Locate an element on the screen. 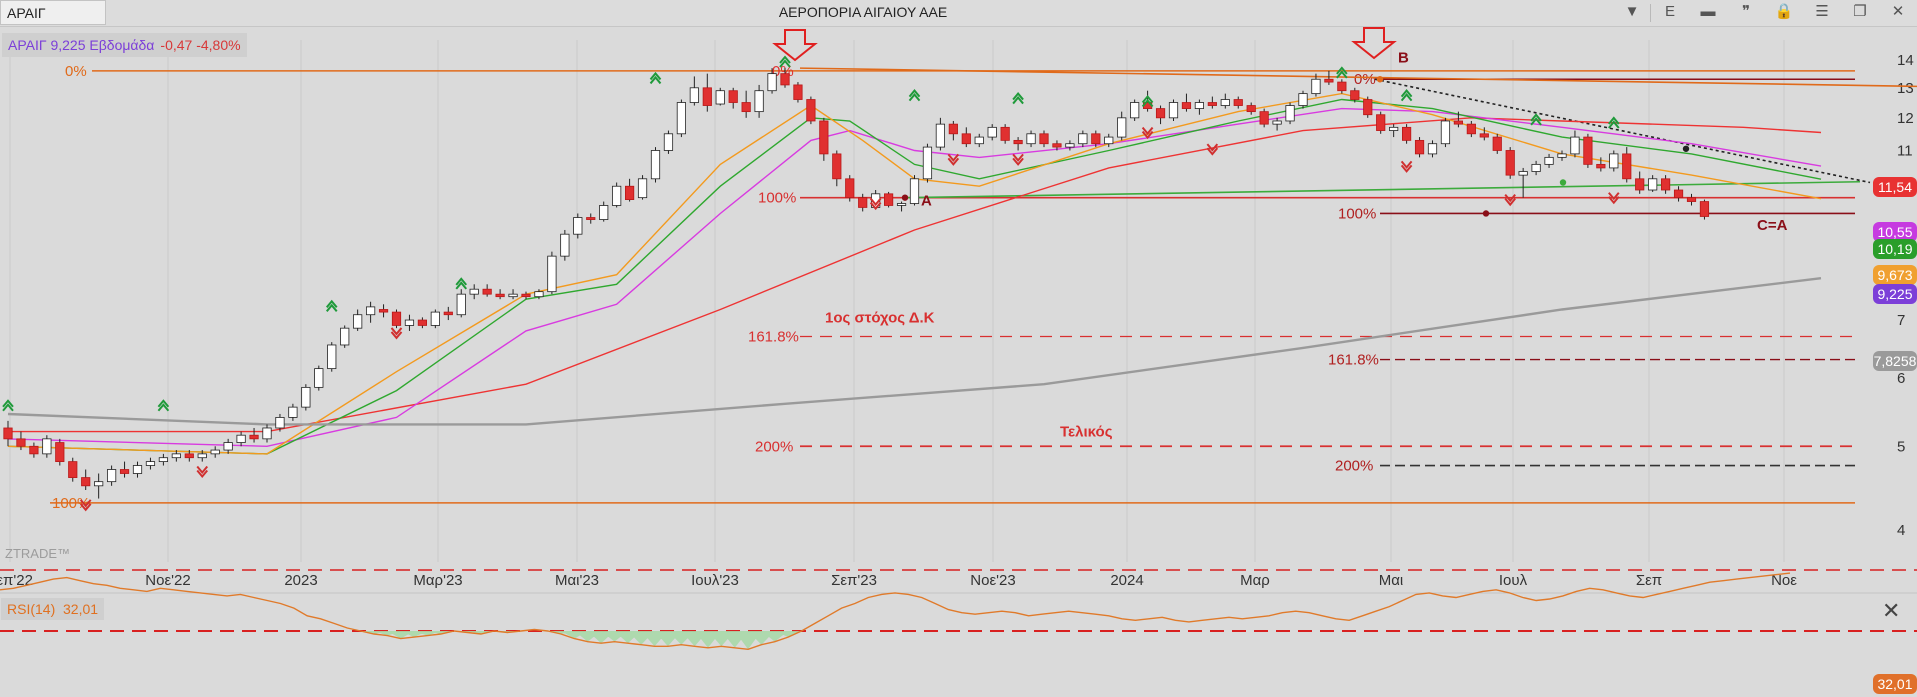 The image size is (1917, 697). panel-icon: ▬ is located at coordinates (1708, 11).